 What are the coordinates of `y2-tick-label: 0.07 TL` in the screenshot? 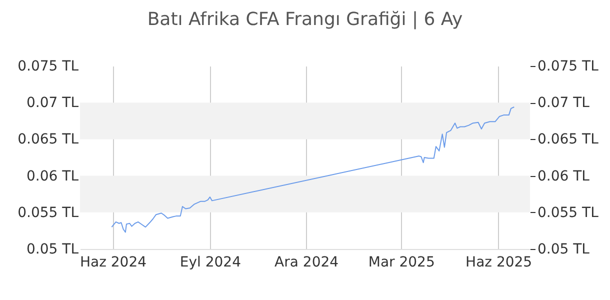 It's located at (564, 103).